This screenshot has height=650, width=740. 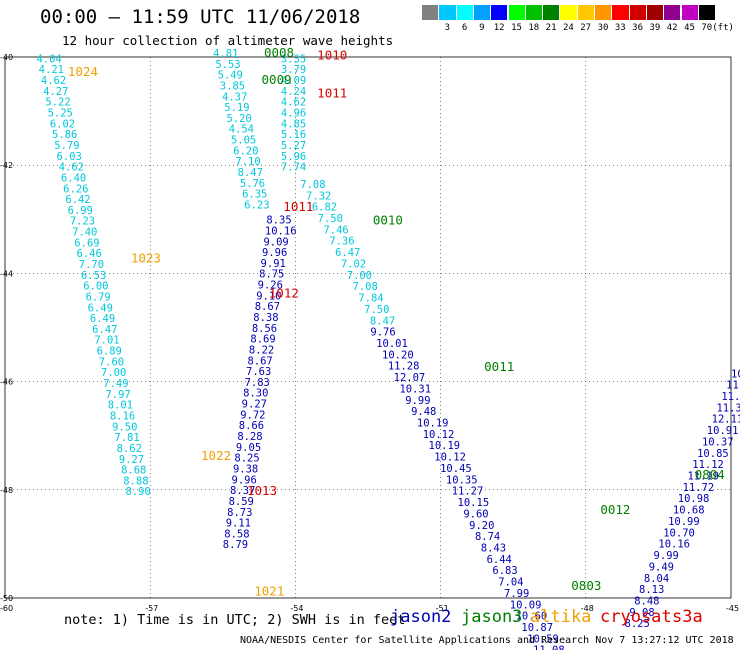 What do you see at coordinates (620, 28) in the screenshot?
I see `colorbar-tick-label: 33` at bounding box center [620, 28].